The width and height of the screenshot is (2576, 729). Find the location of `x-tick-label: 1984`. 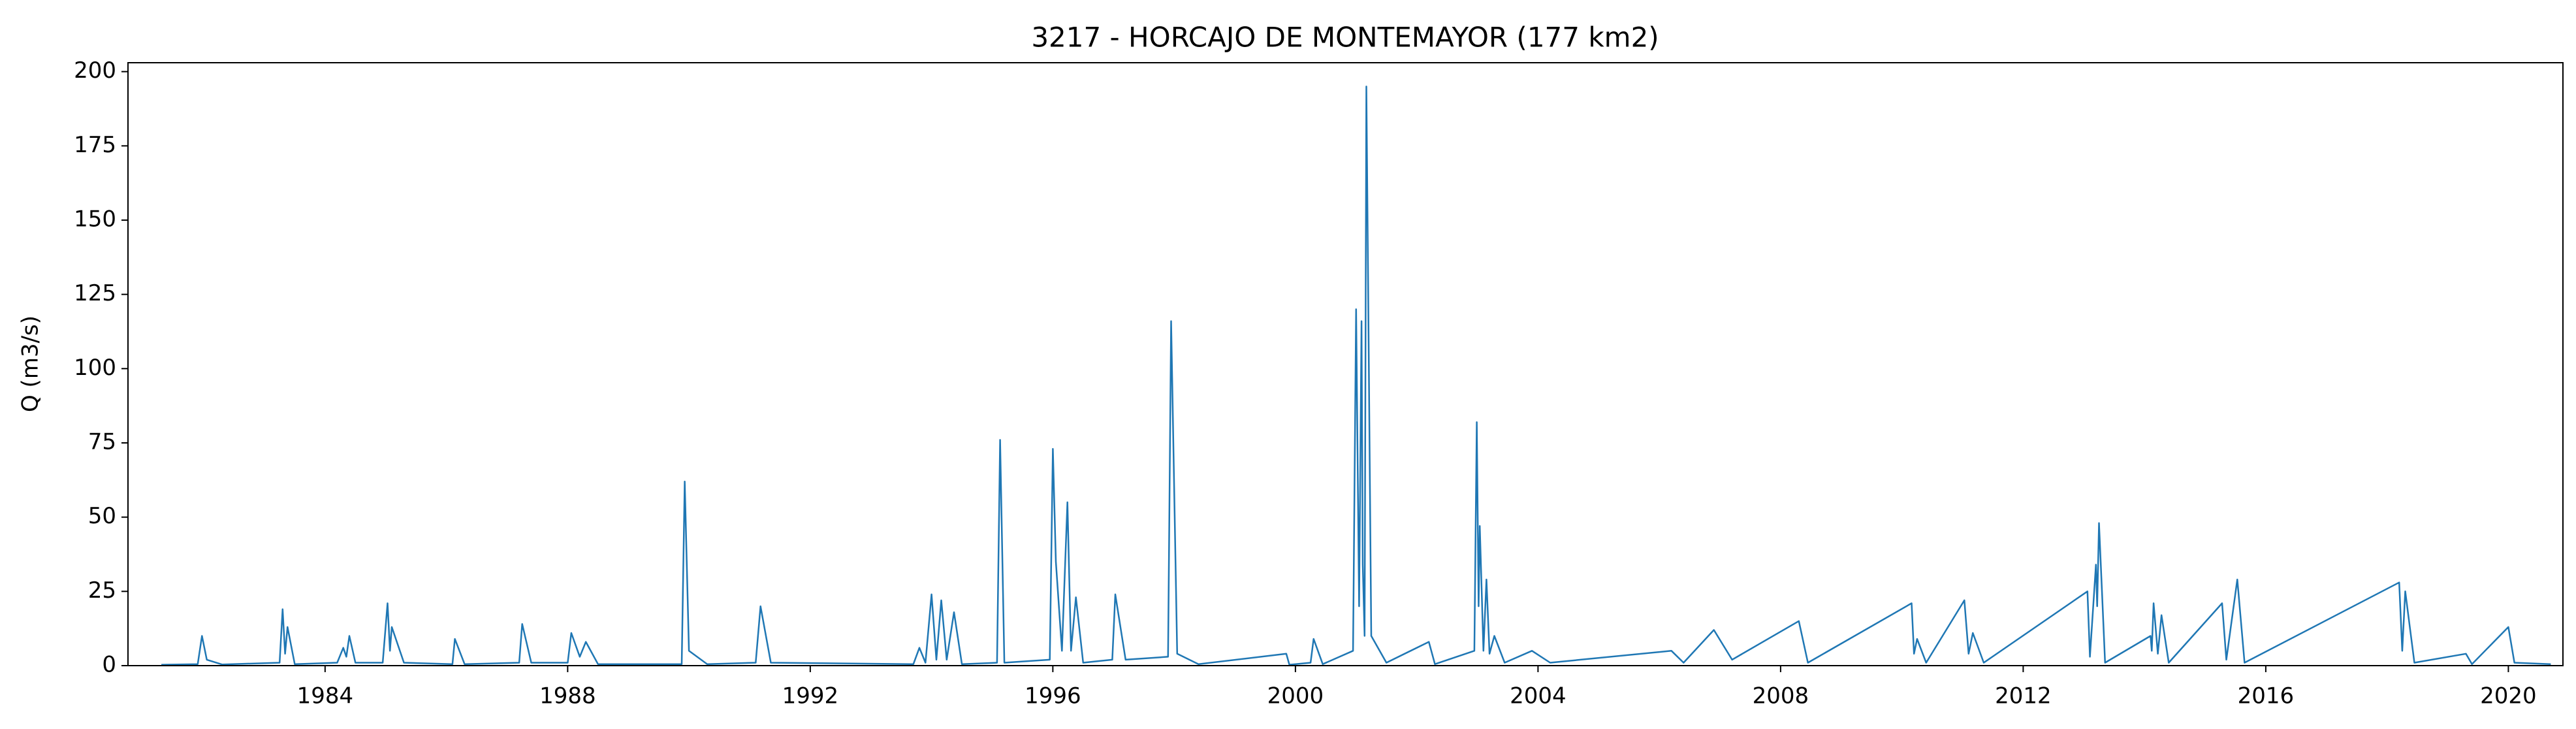

x-tick-label: 1984 is located at coordinates (326, 696).